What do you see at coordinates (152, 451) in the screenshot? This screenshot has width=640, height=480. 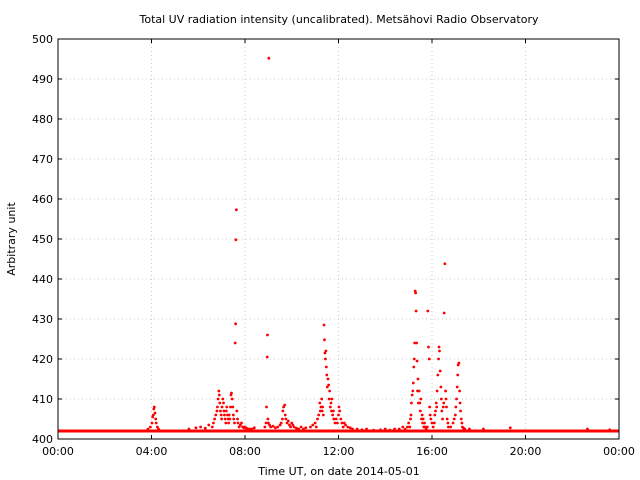 I see `x-tick-label: 04:00` at bounding box center [152, 451].